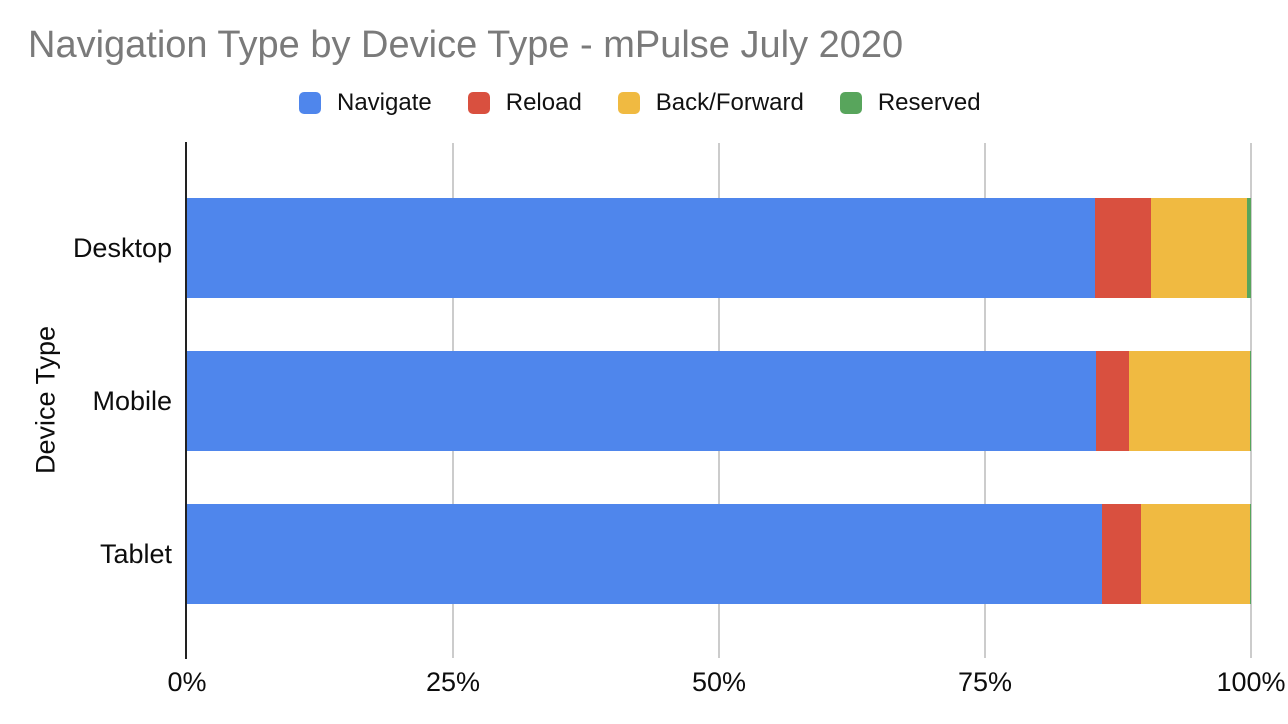  Describe the element at coordinates (985, 682) in the screenshot. I see `x-tick-75: 75%` at that location.